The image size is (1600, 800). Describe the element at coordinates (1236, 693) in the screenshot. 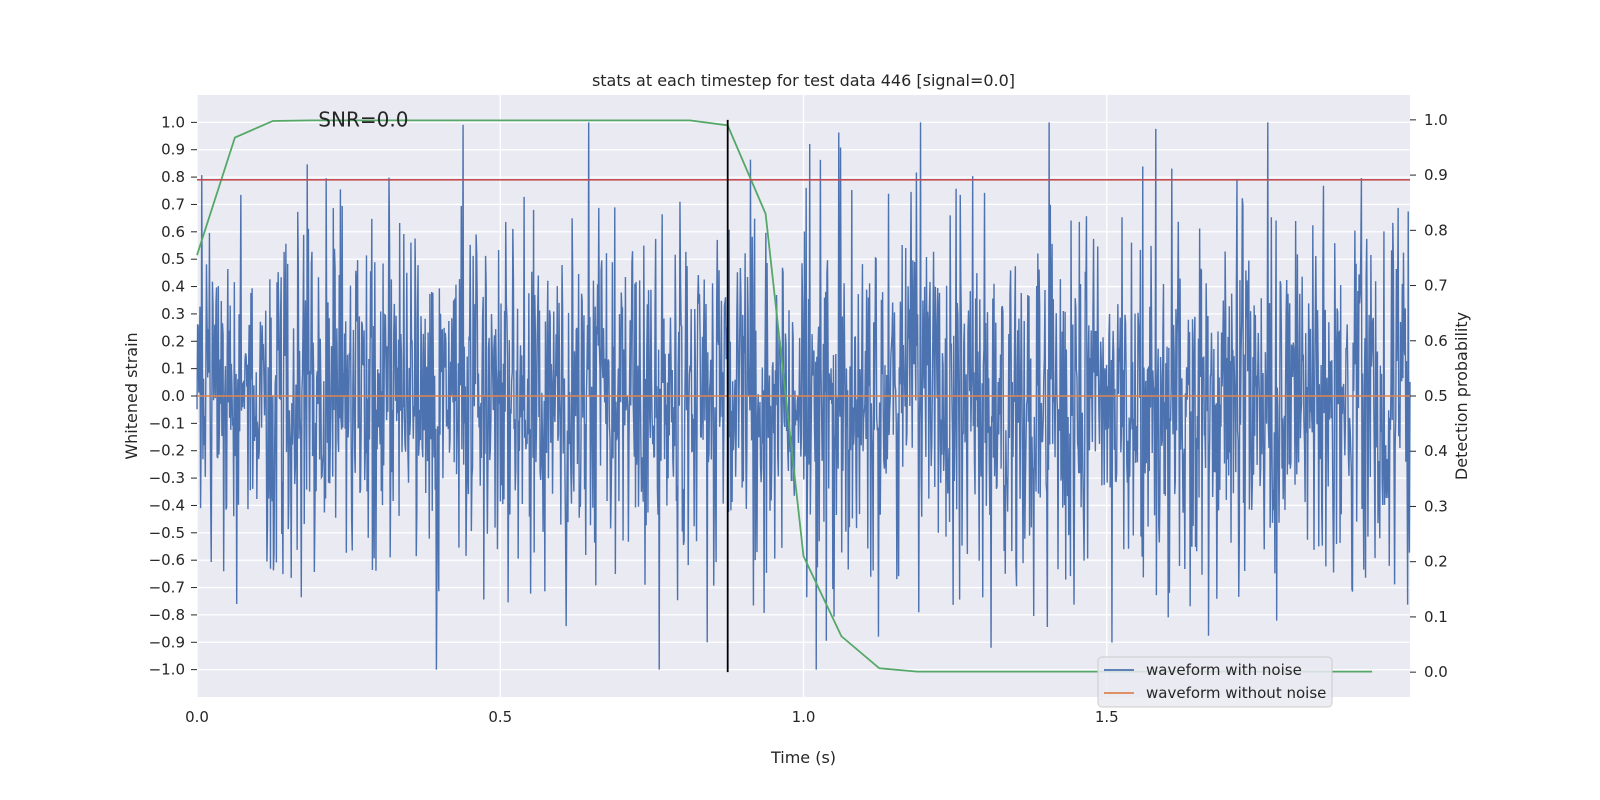

I see `legend-label-waveform-without-noise: waveform without noise` at that location.